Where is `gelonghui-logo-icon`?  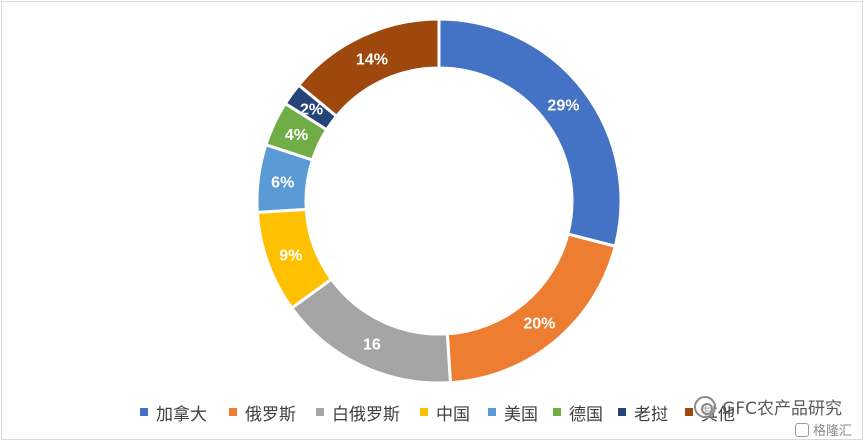 gelonghui-logo-icon is located at coordinates (801, 429).